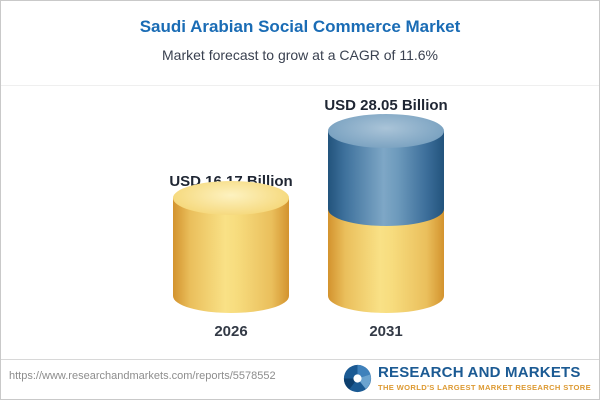 This screenshot has height=400, width=600. I want to click on footer-divider, so click(300, 359).